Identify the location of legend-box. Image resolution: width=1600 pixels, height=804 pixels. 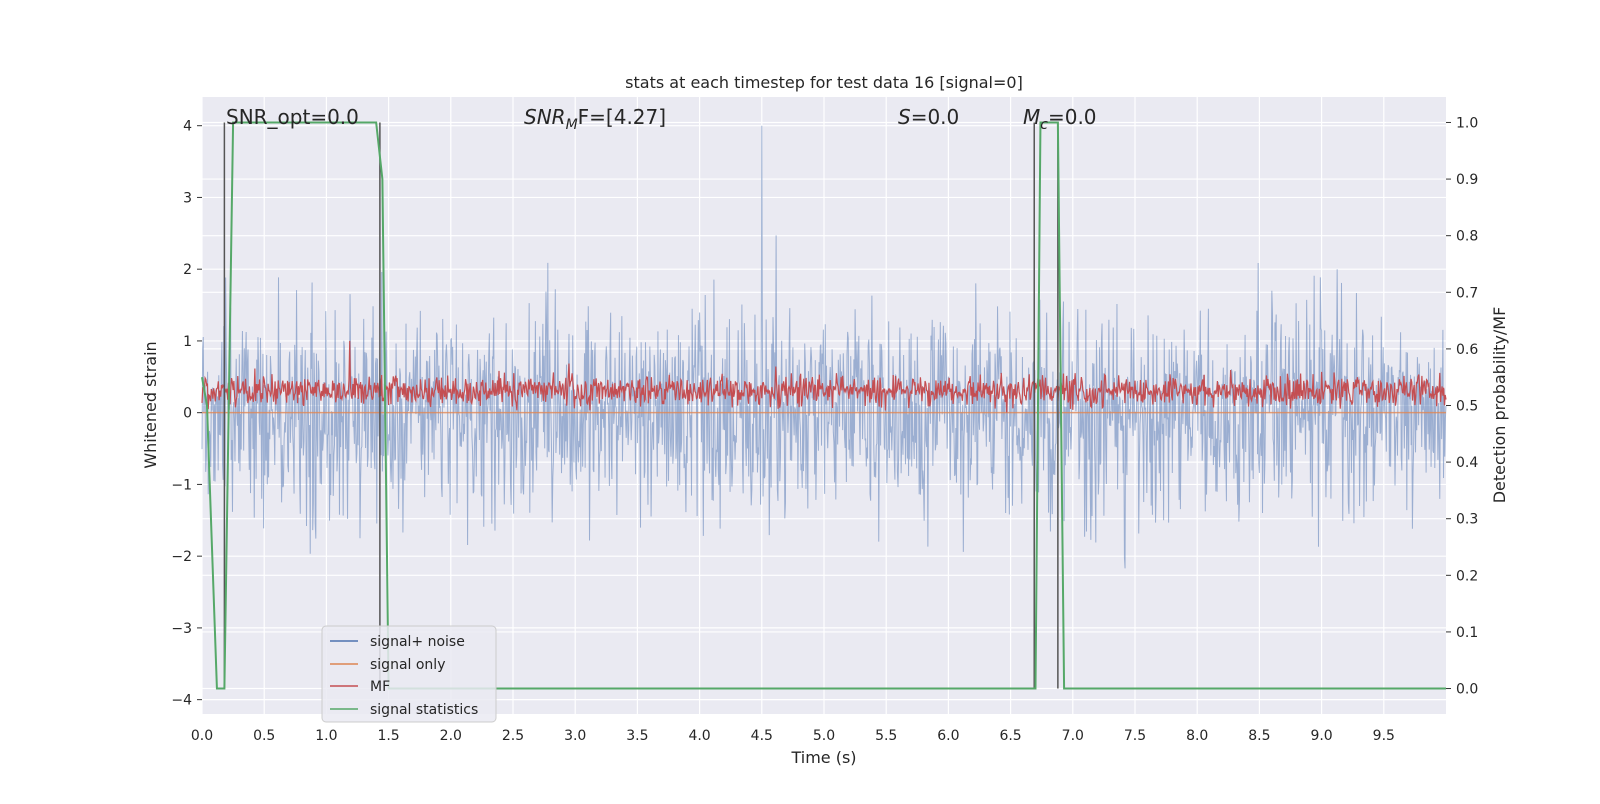
(409, 674).